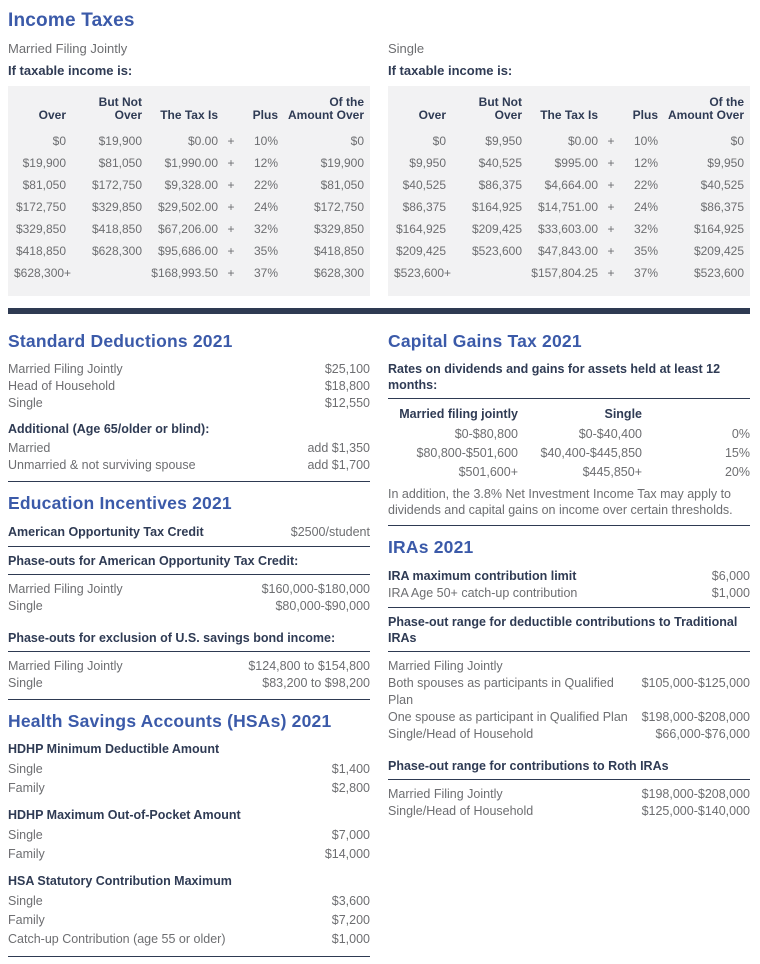 The width and height of the screenshot is (760, 964). Describe the element at coordinates (645, 163) in the screenshot. I see `rate-value: 12%` at that location.